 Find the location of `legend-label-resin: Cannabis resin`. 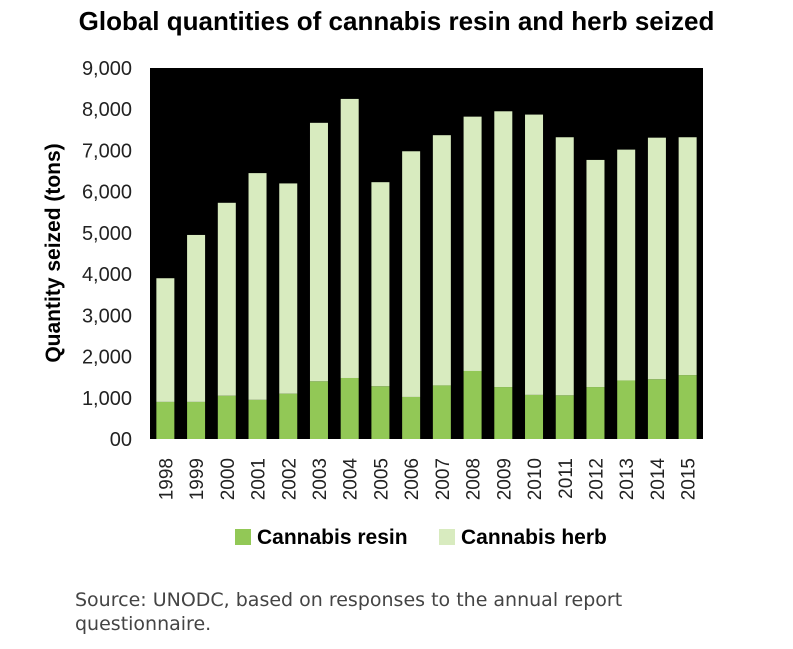

legend-label-resin: Cannabis resin is located at coordinates (332, 537).